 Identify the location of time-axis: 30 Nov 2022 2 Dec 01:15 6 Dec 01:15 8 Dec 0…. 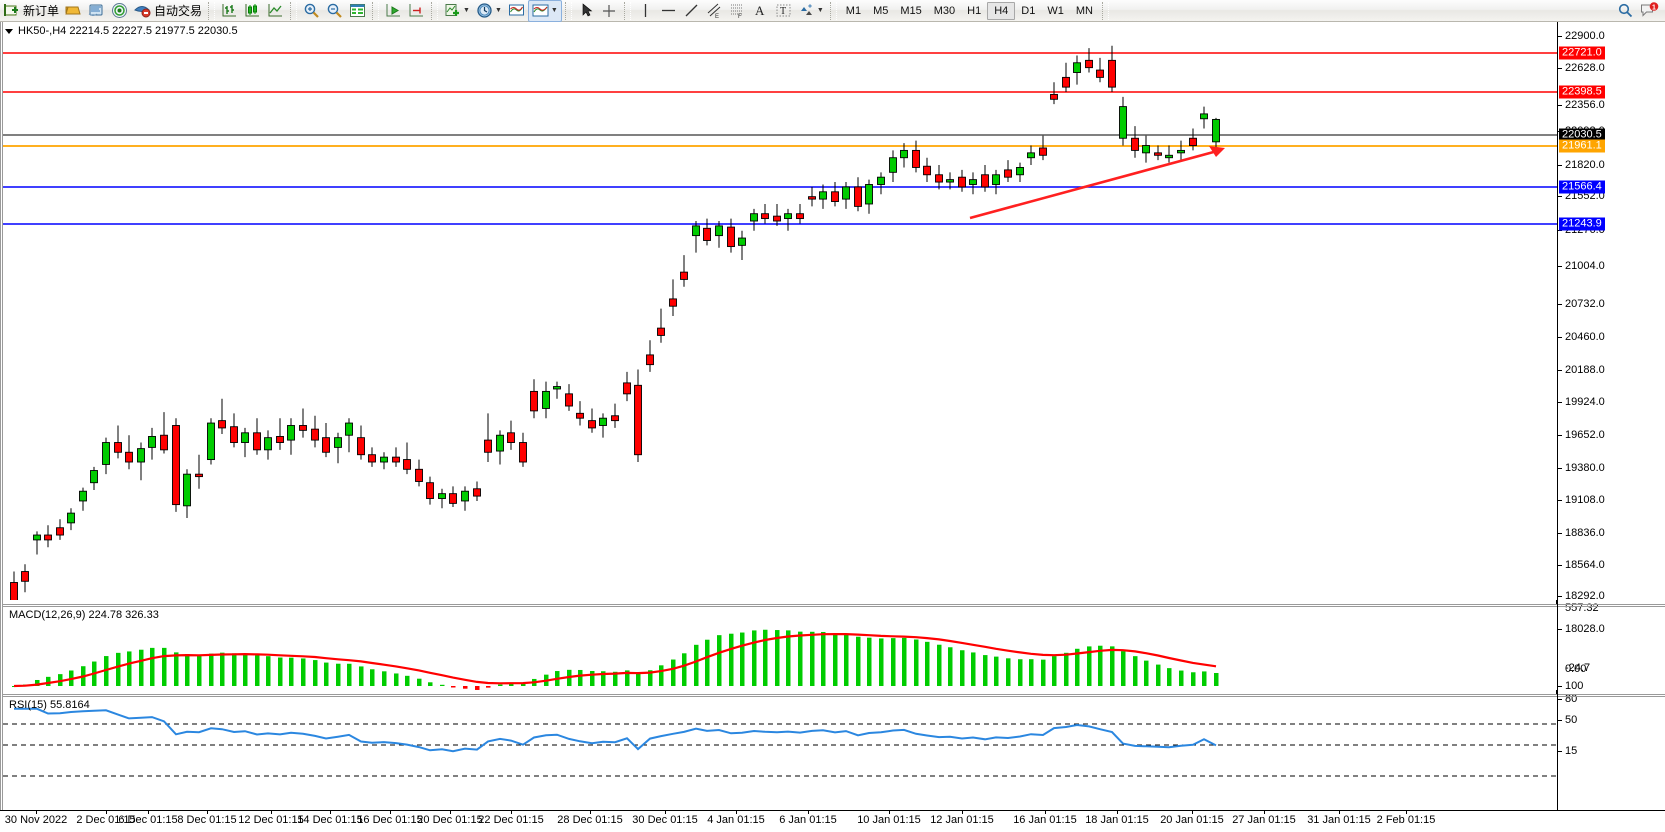
(832, 821).